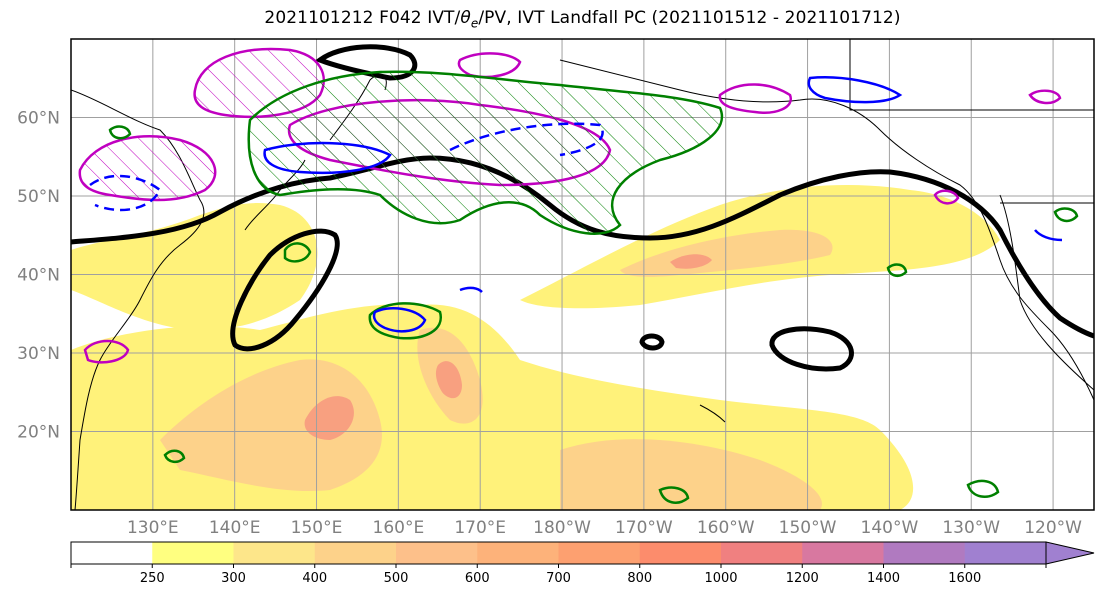  Describe the element at coordinates (194, 266) in the screenshot. I see `ivt-region-west-pacific` at that location.